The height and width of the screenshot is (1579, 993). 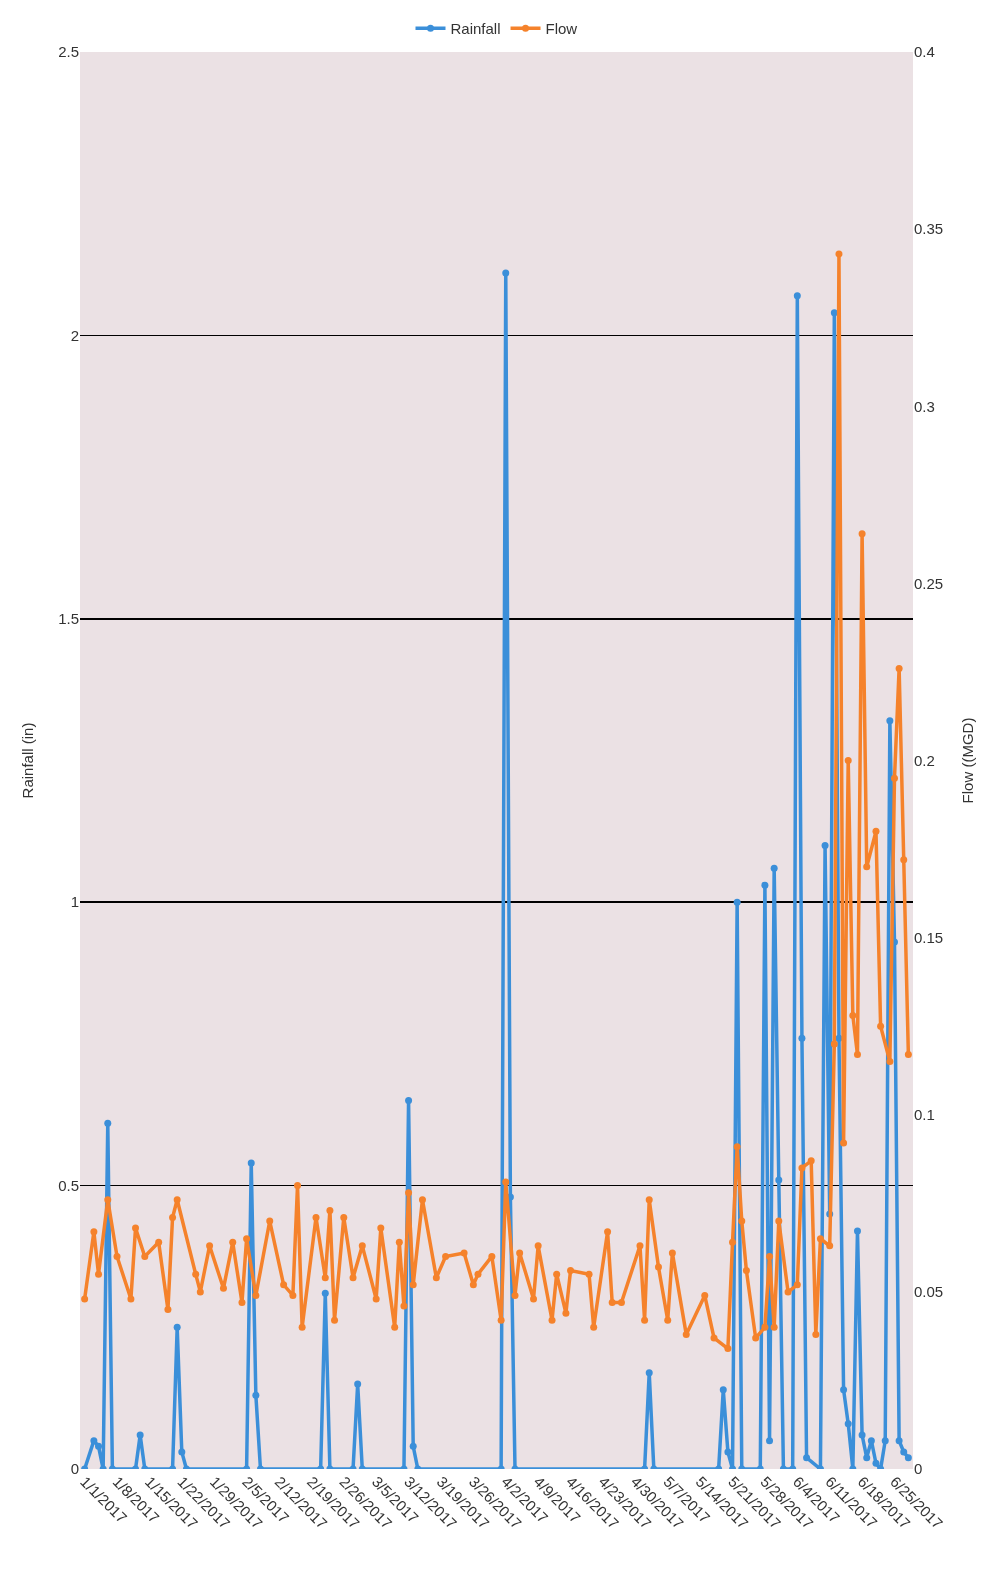 I want to click on y-tick-label: 1, so click(x=74, y=902).